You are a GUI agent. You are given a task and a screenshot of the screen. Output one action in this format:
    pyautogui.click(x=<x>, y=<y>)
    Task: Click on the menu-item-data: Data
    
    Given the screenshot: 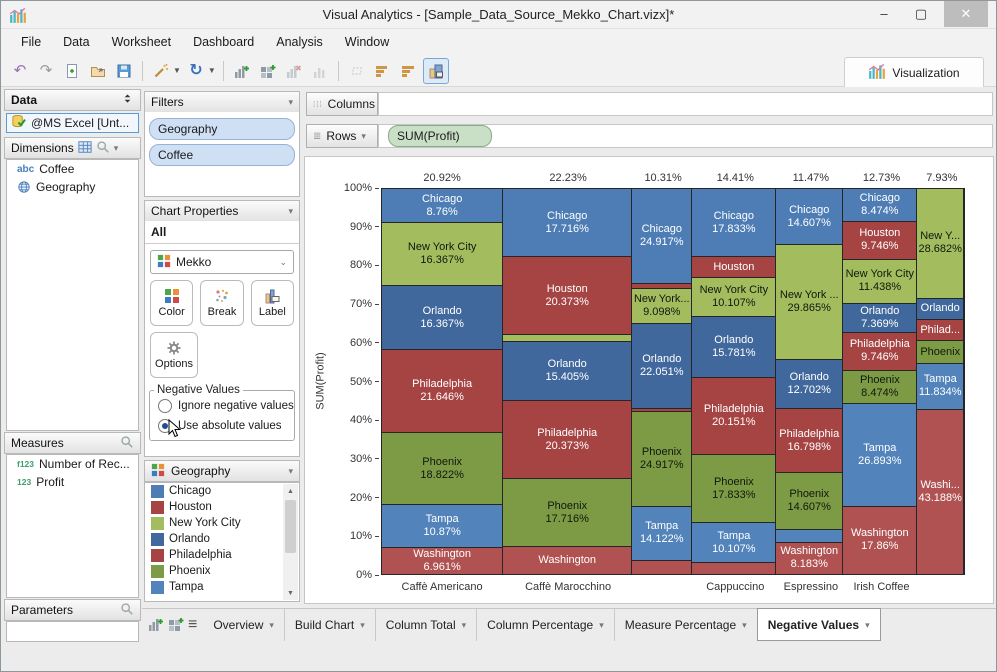 What is the action you would take?
    pyautogui.click(x=76, y=42)
    